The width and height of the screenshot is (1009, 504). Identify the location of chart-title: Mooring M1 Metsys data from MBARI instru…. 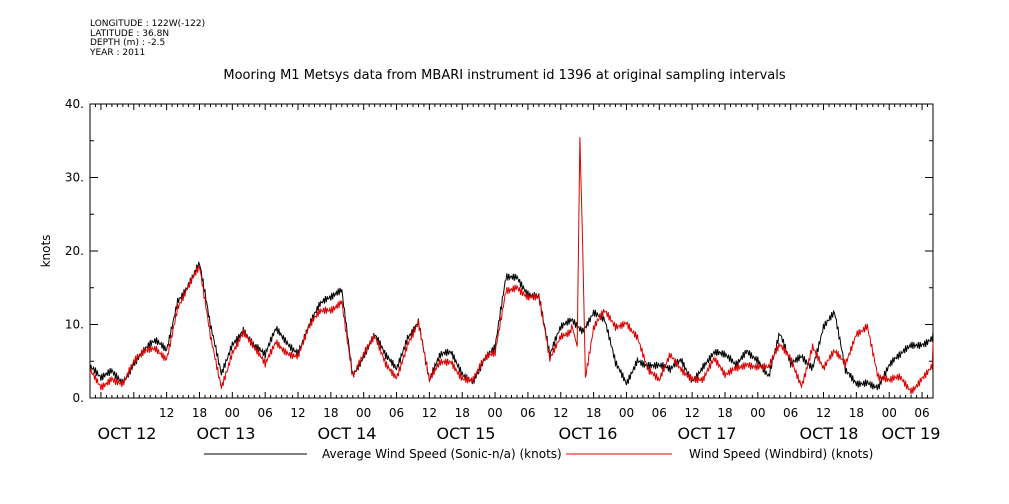
(504, 75).